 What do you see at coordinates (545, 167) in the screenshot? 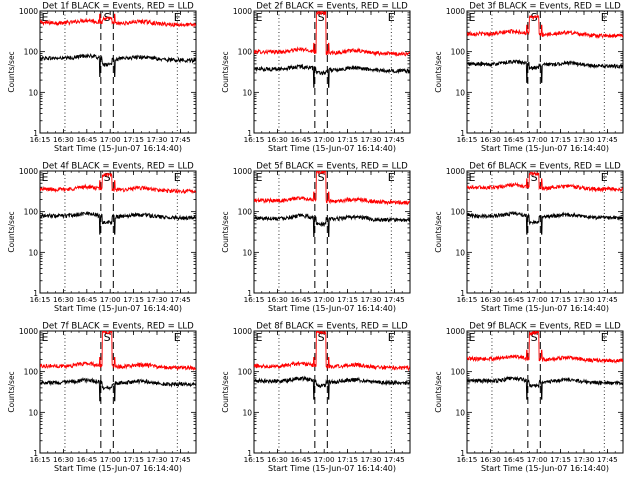
I see `plot-title: Det 6f BLACK = Events, RED = LLD` at bounding box center [545, 167].